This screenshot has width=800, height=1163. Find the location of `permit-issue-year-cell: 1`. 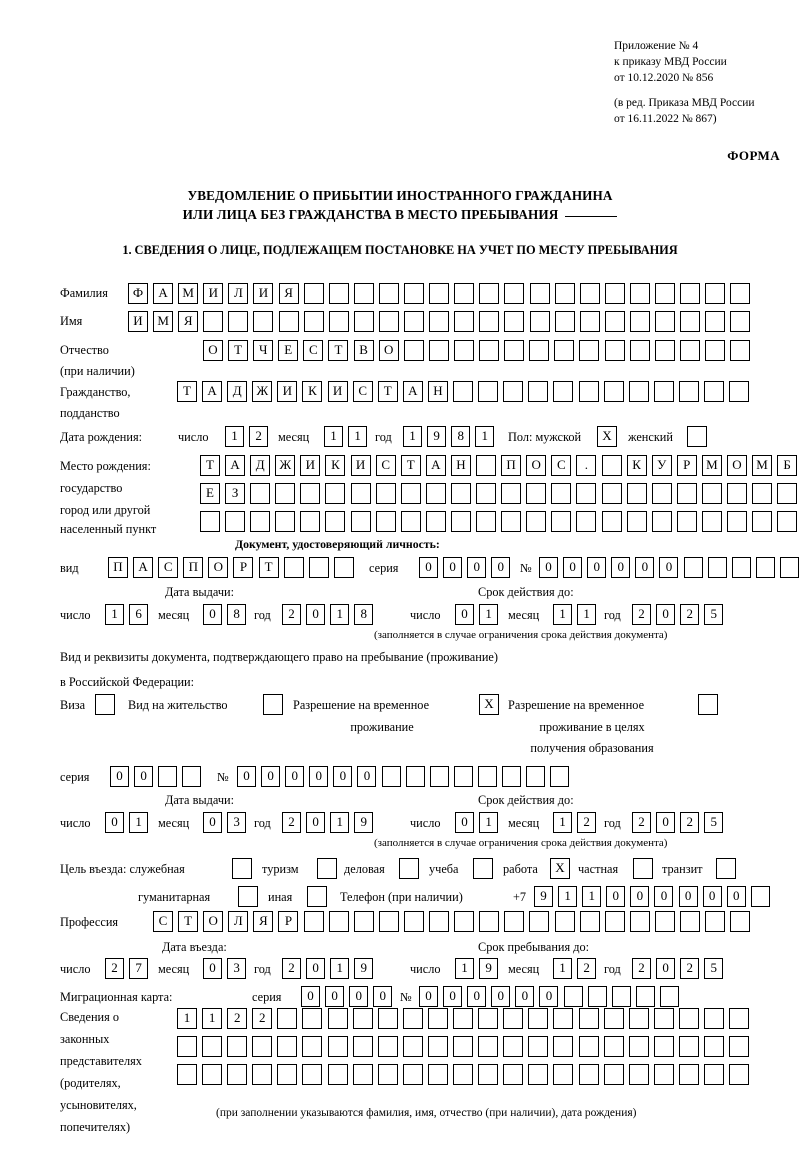

permit-issue-year-cell: 1 is located at coordinates (340, 822).